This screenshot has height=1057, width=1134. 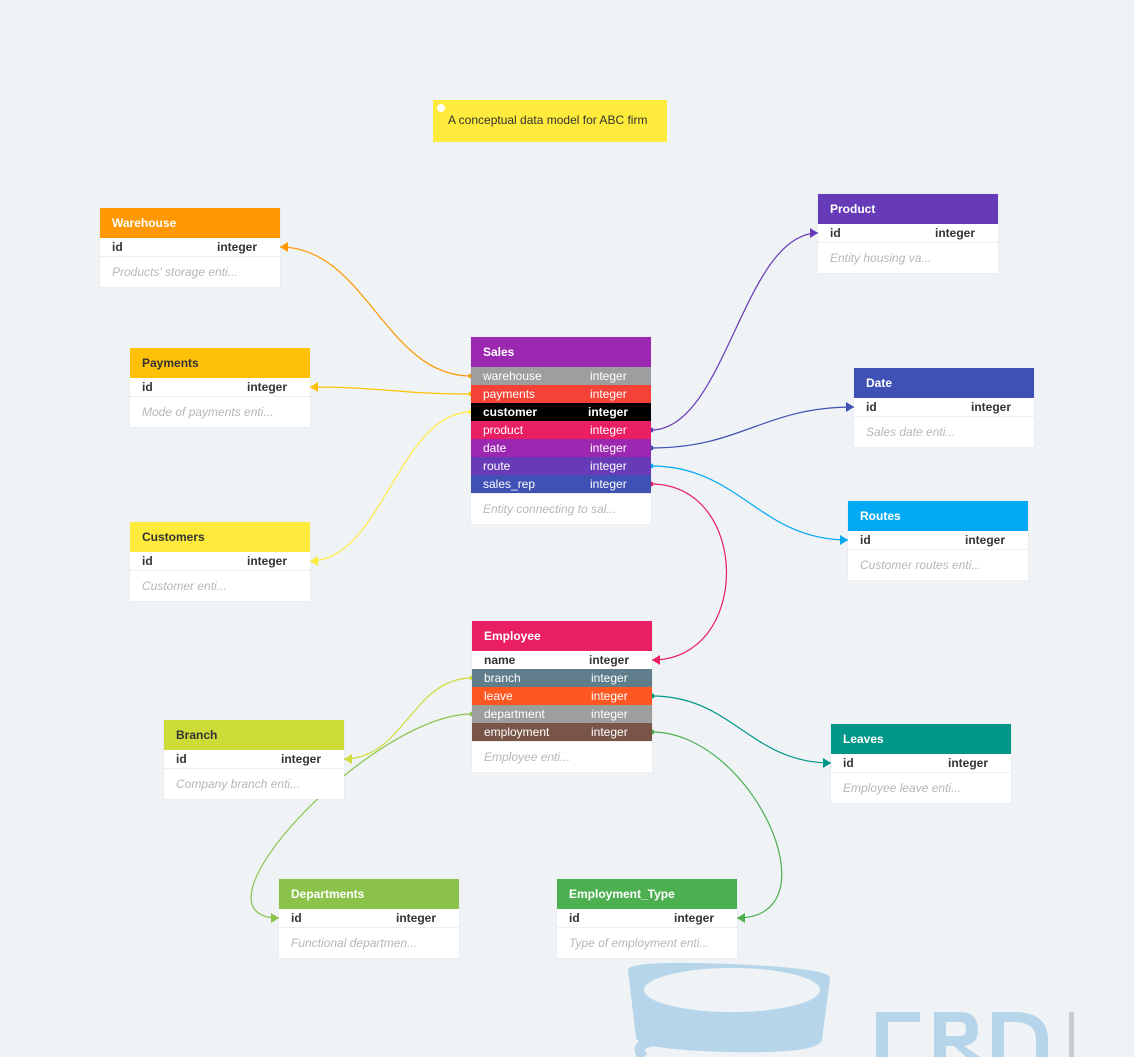 What do you see at coordinates (509, 484) in the screenshot?
I see `field-name: sales_rep` at bounding box center [509, 484].